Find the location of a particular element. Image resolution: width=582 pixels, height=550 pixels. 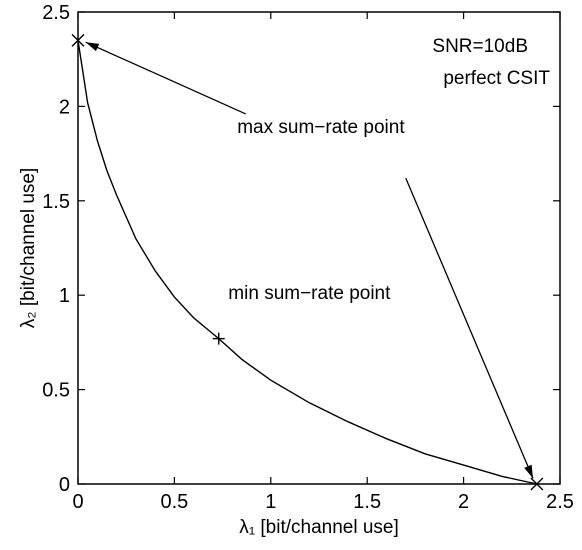

x-tick-label: 0 is located at coordinates (77, 502).